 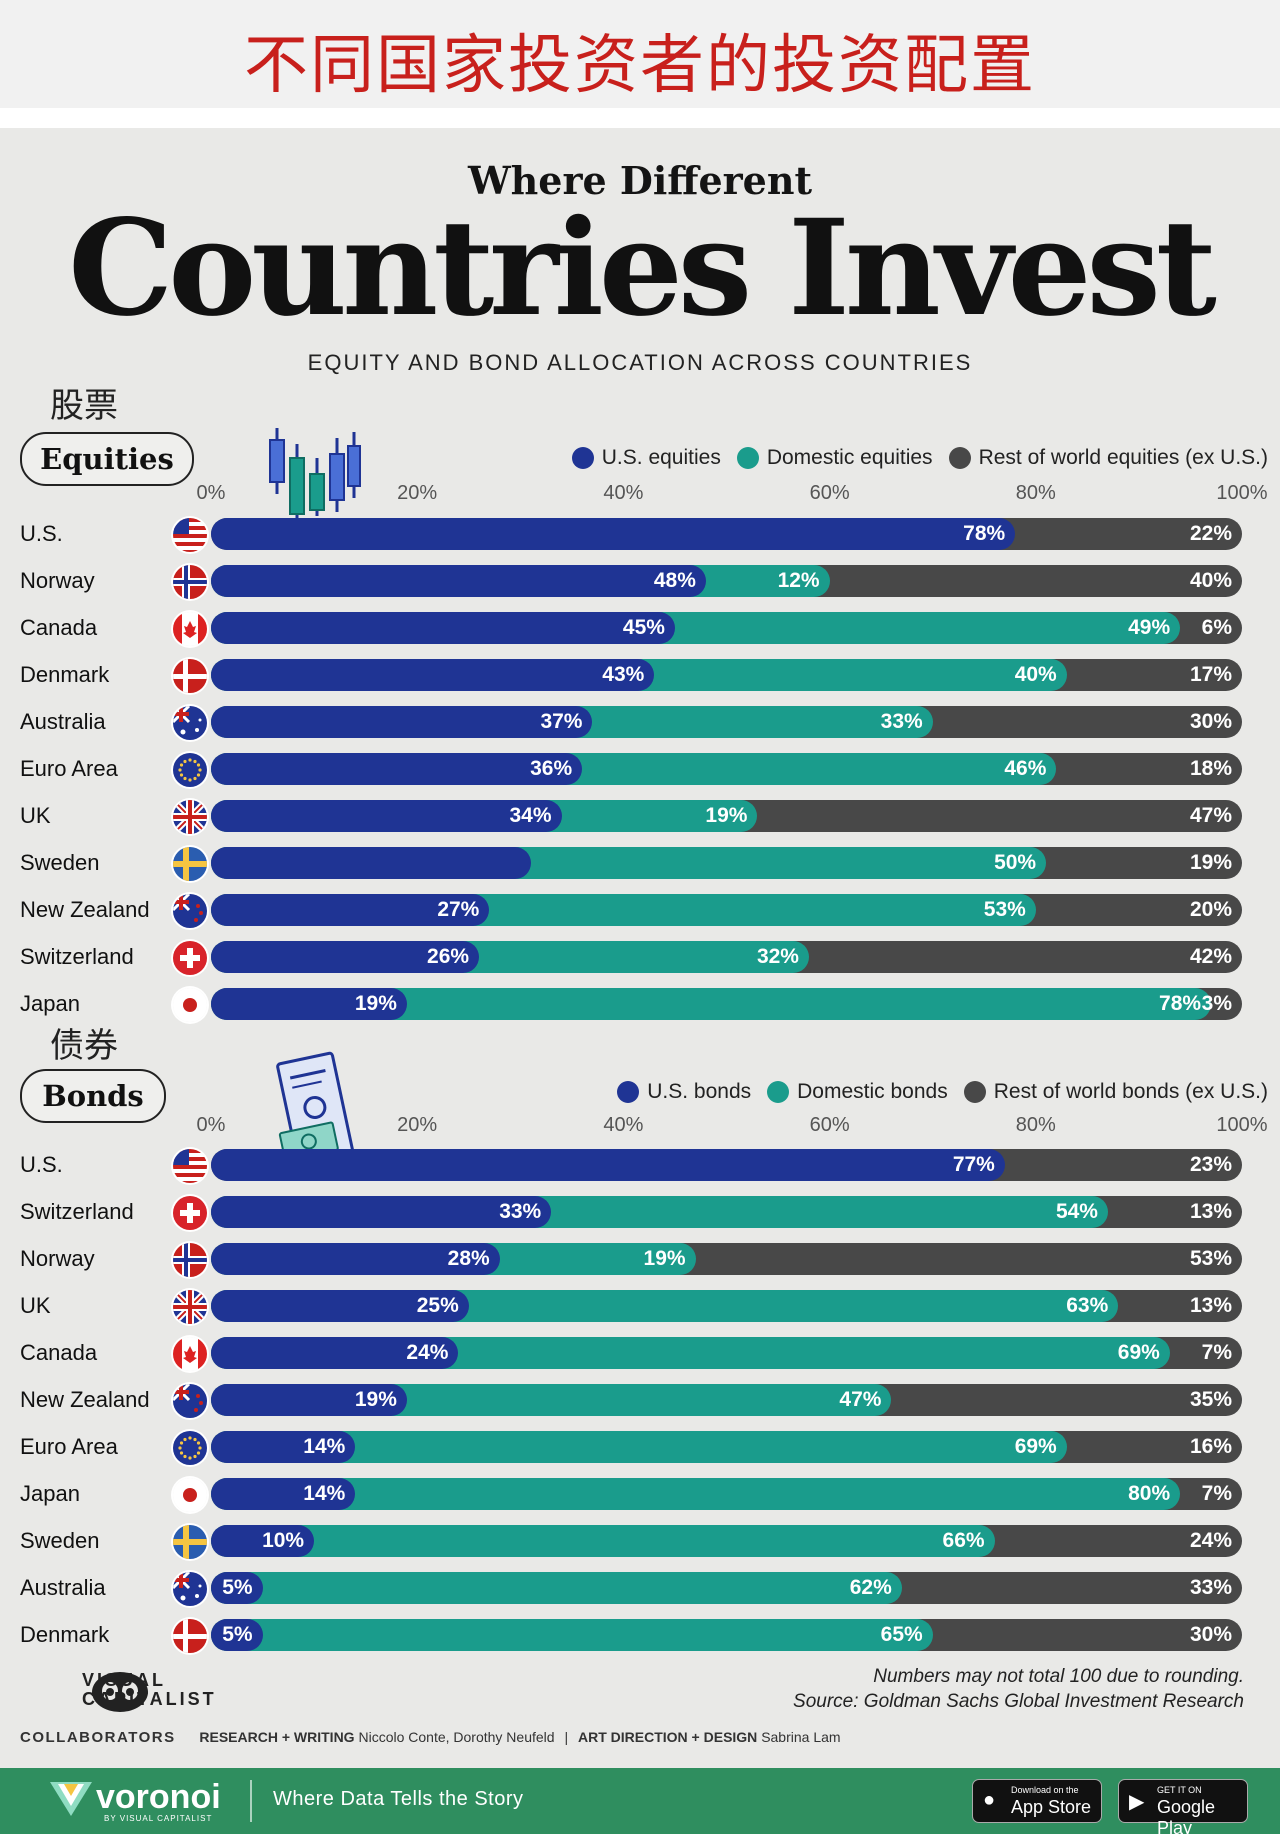 What do you see at coordinates (315, 480) in the screenshot?
I see `candlestick-icon` at bounding box center [315, 480].